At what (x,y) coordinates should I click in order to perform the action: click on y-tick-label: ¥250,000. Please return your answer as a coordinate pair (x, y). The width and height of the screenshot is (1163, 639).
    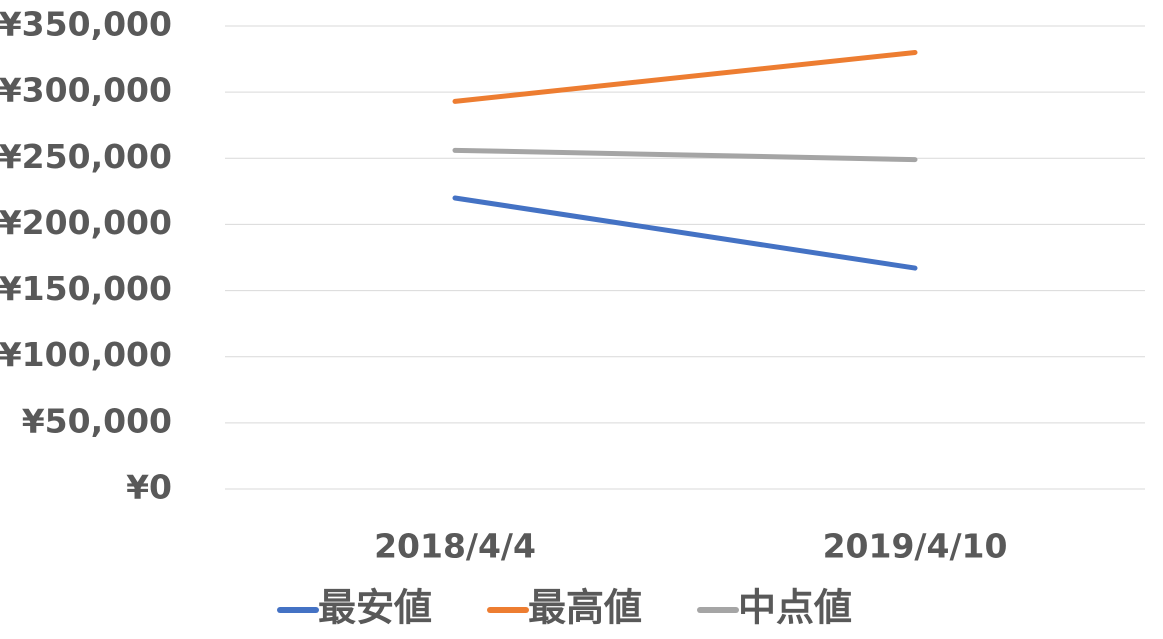
    Looking at the image, I should click on (86, 156).